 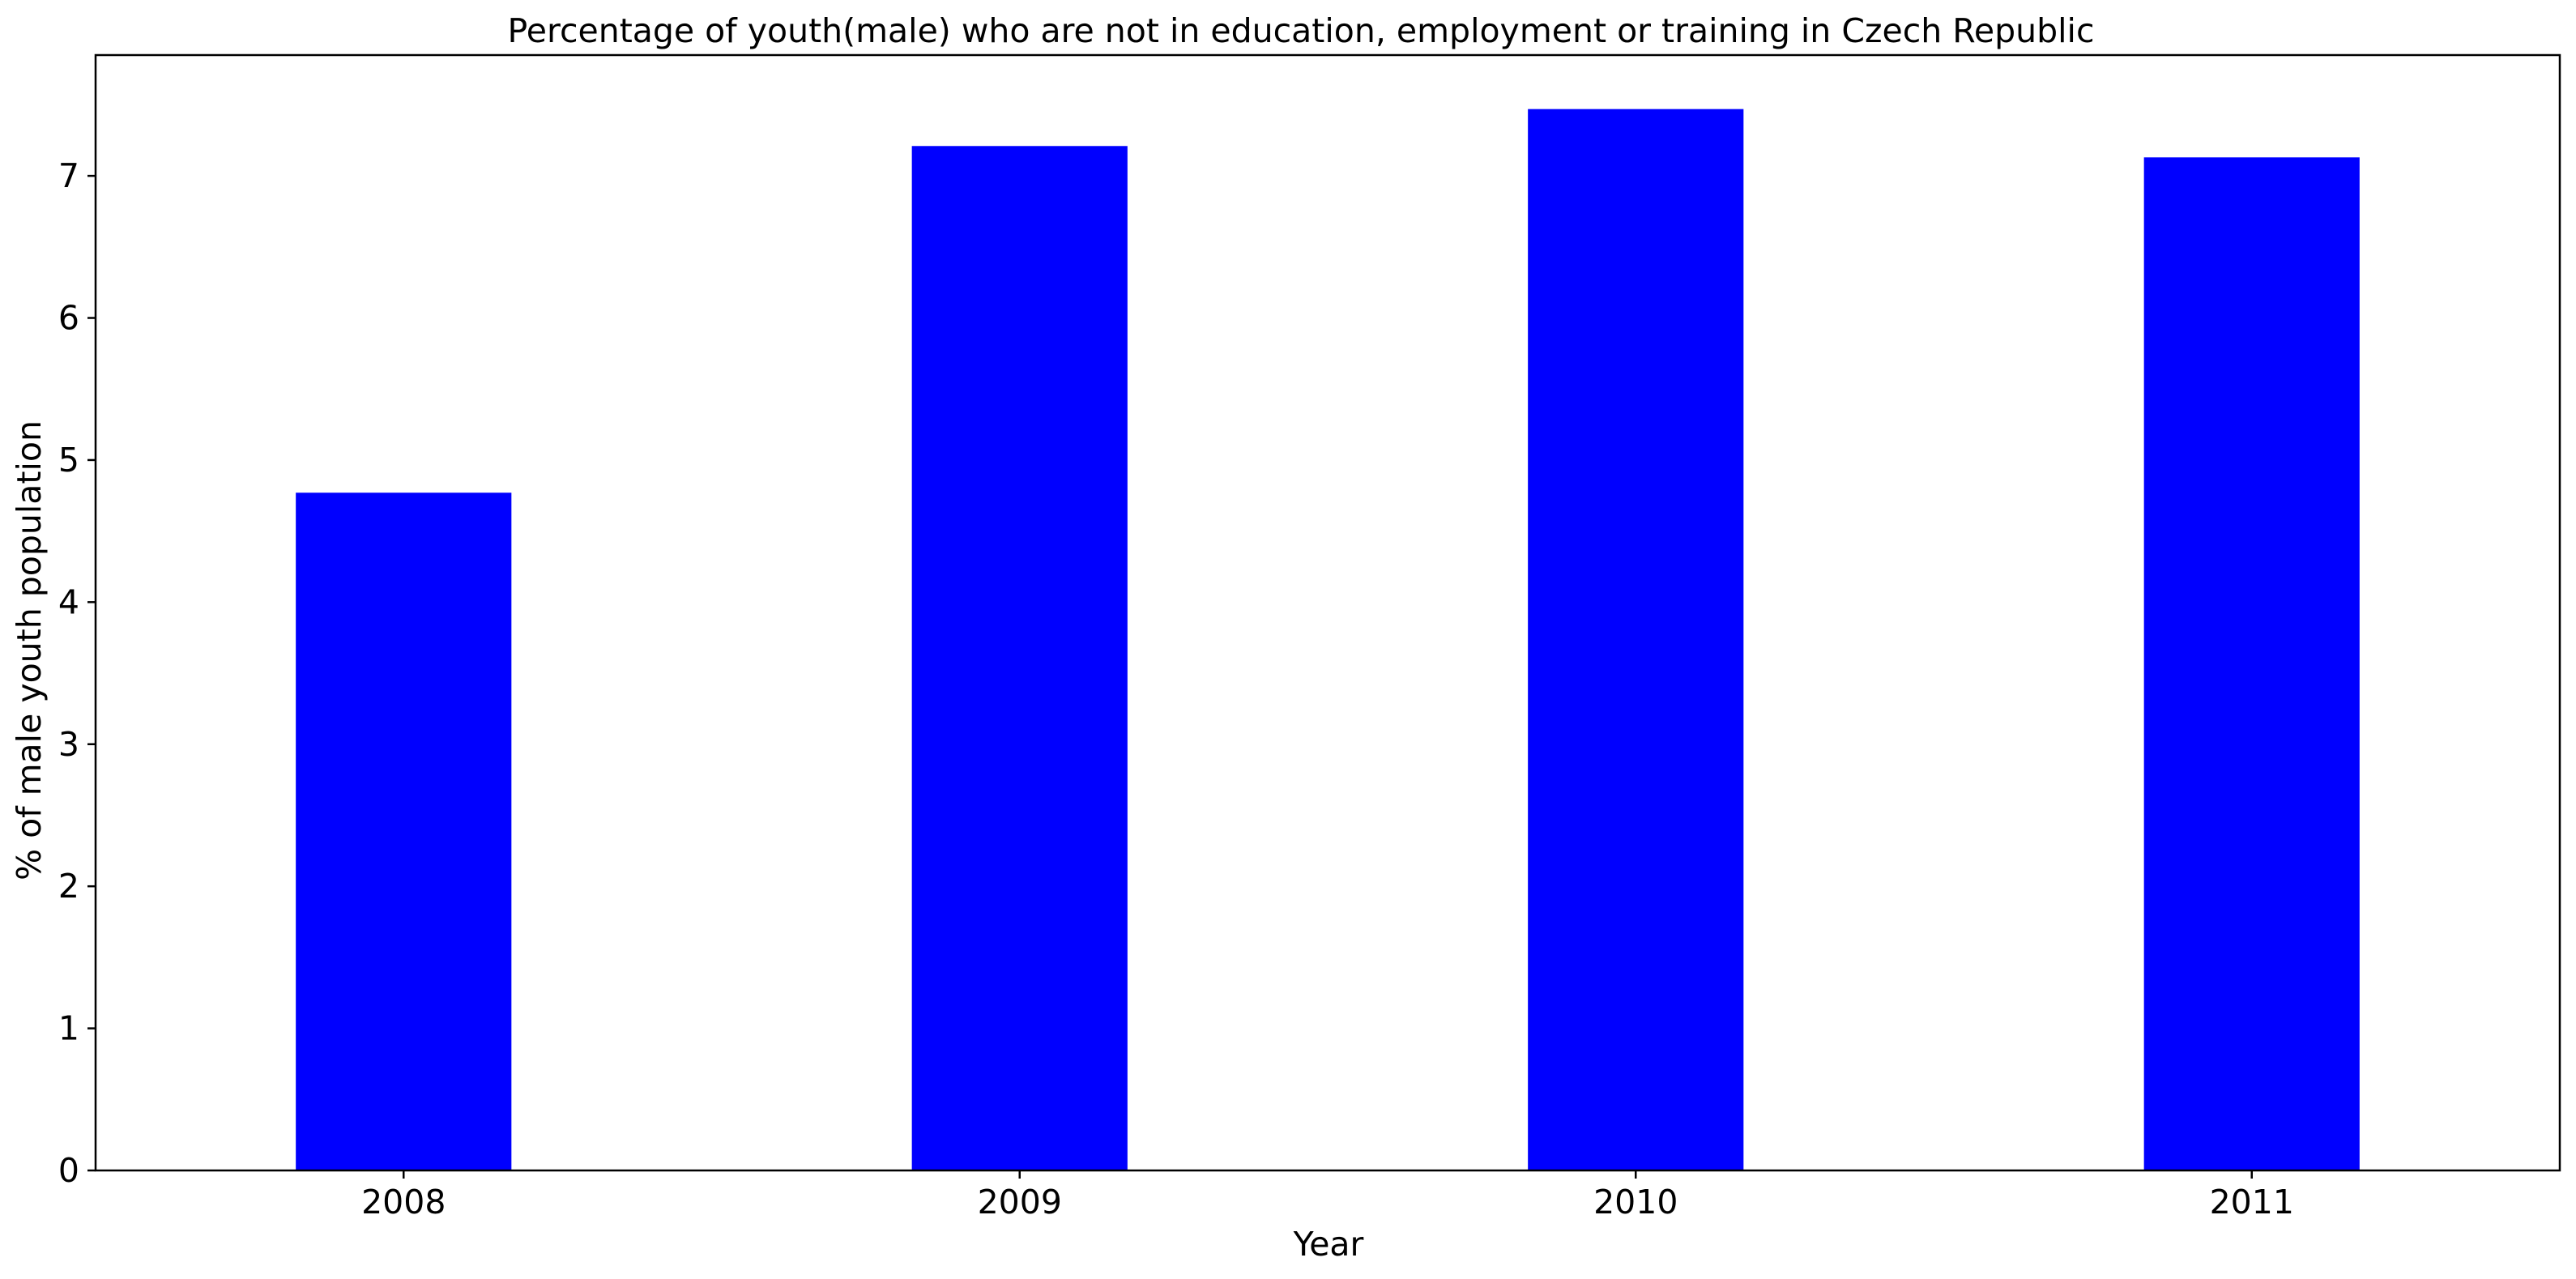 What do you see at coordinates (30, 650) in the screenshot?
I see `y-axis-label: % of male youth population` at bounding box center [30, 650].